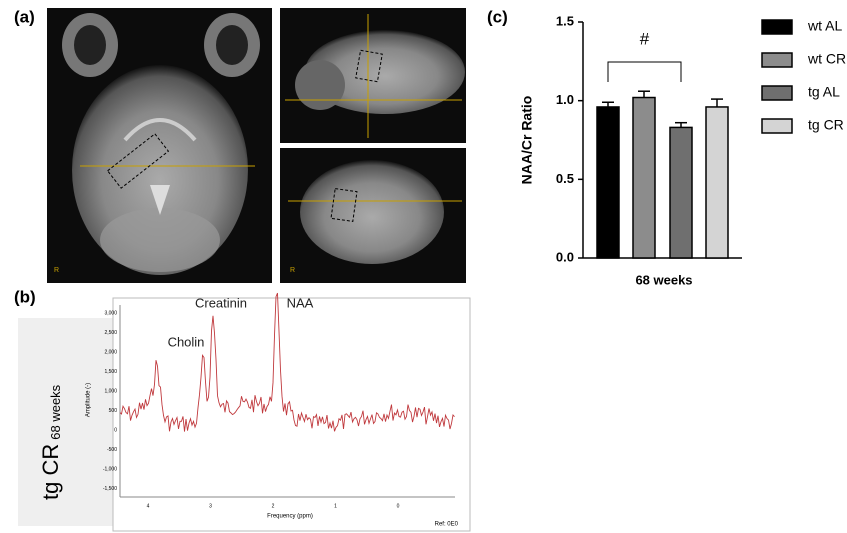 Image resolution: width=847 pixels, height=533 pixels. I want to click on peak-label: NAA, so click(300, 302).